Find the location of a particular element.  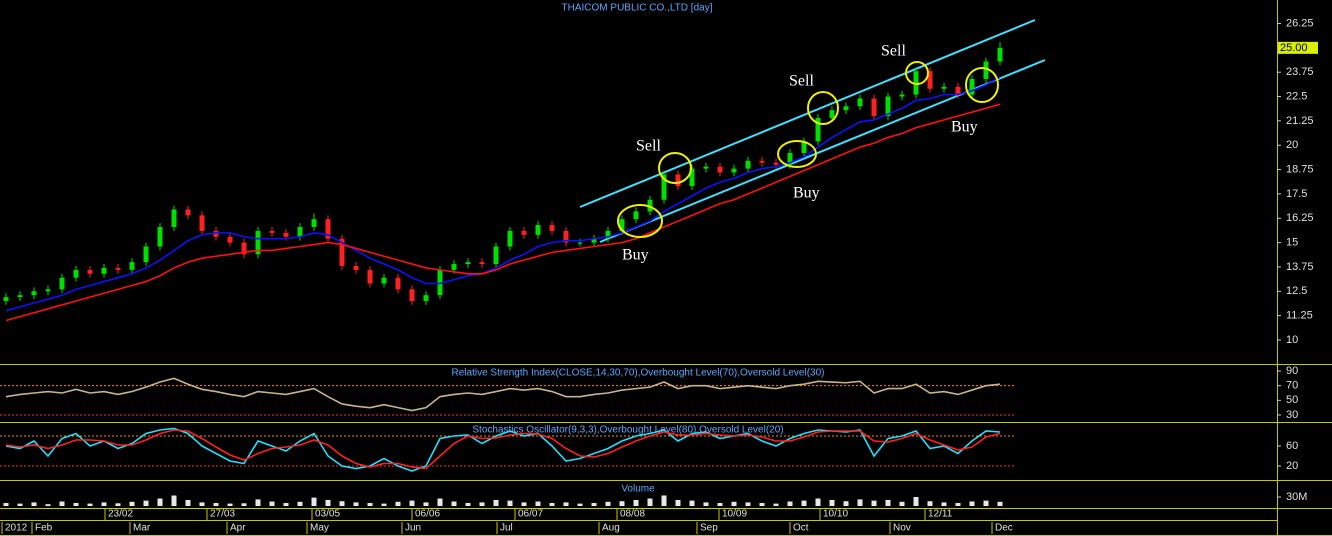

x-tick-label: 27/03 is located at coordinates (222, 514).